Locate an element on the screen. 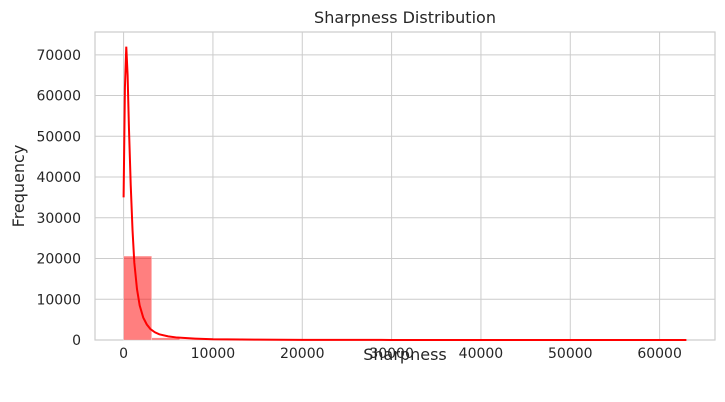  x-tick-label: 10000 is located at coordinates (213, 354).